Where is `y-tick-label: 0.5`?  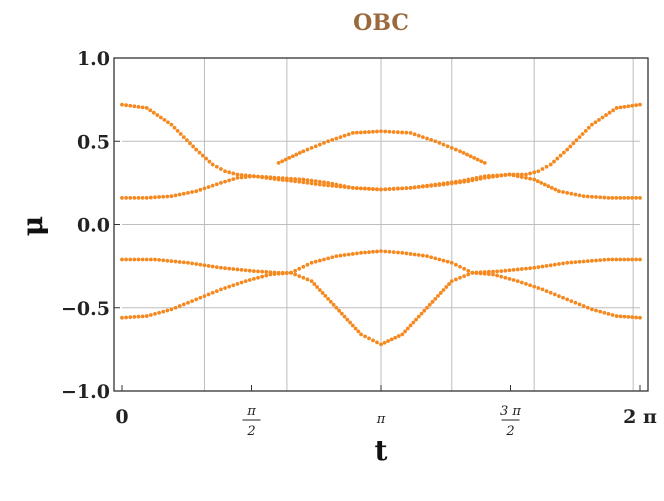 y-tick-label: 0.5 is located at coordinates (93, 142).